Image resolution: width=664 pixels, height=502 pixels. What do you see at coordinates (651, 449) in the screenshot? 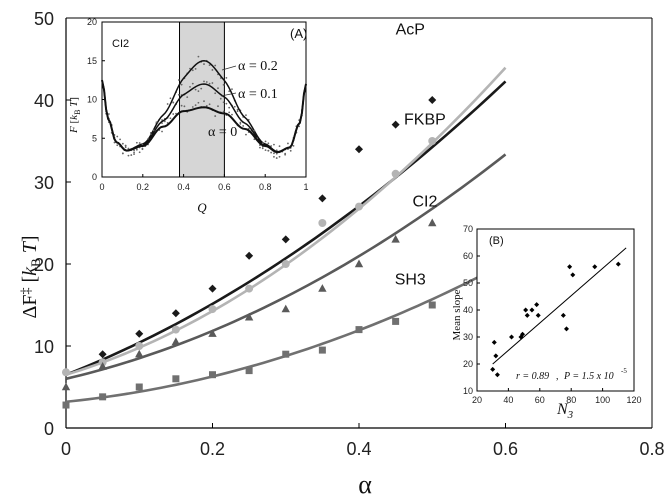
I see `main-x-tick-label: 0.8` at bounding box center [651, 449].